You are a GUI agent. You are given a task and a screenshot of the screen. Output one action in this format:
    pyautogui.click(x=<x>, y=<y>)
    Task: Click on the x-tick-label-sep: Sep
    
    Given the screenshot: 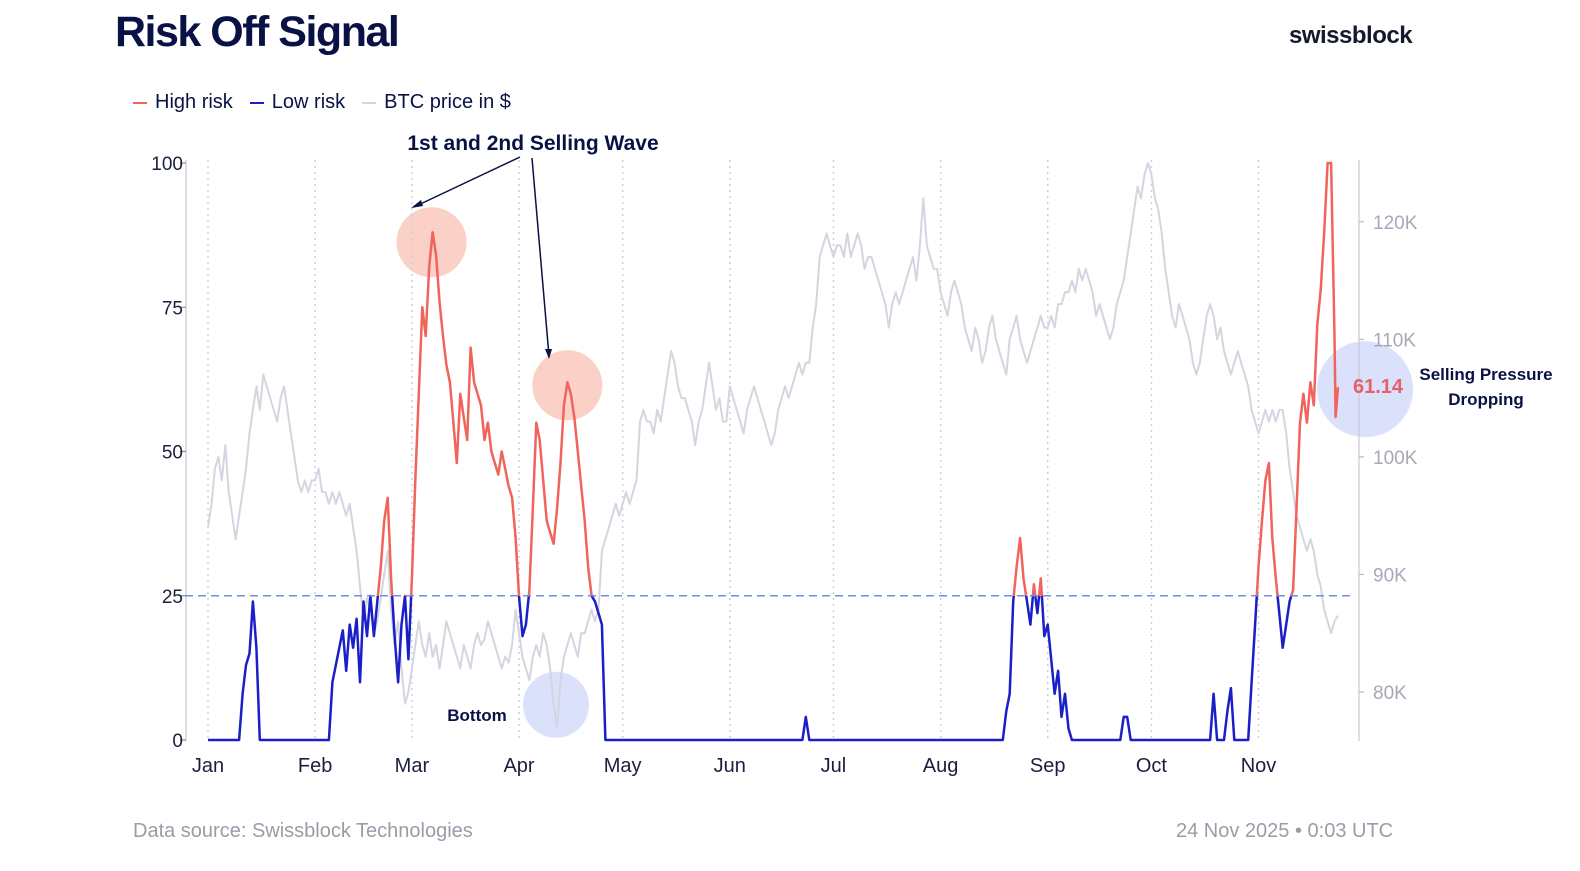 What is the action you would take?
    pyautogui.click(x=1048, y=766)
    